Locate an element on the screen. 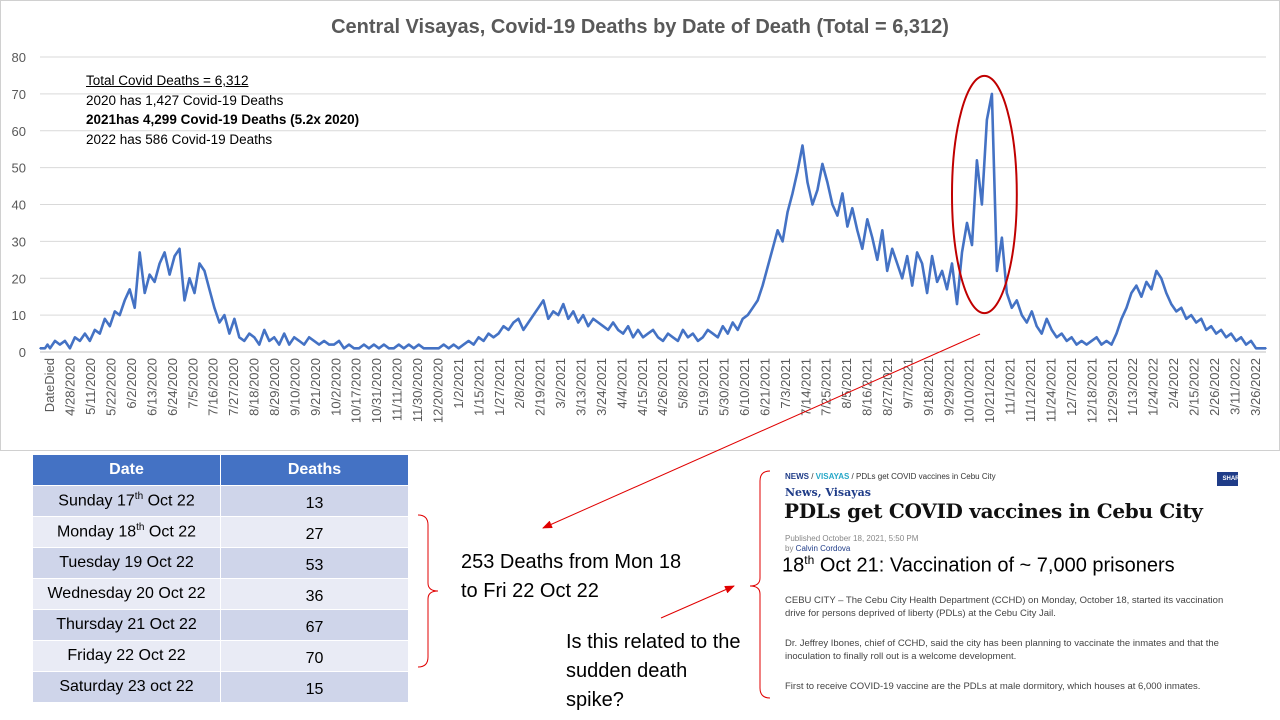 Image resolution: width=1280 pixels, height=720 pixels. x-tick-label: 9/10/2020 is located at coordinates (294, 387).